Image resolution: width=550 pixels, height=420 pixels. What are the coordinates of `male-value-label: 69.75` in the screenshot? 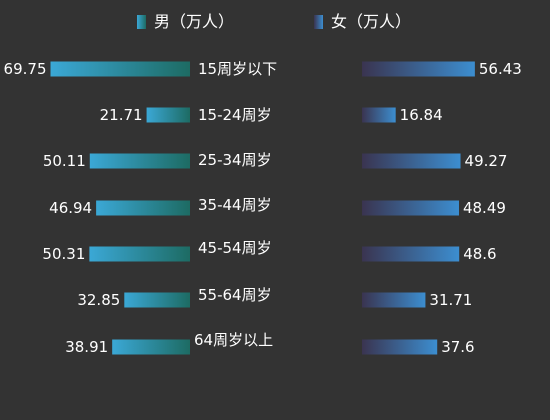 It's located at (25, 69).